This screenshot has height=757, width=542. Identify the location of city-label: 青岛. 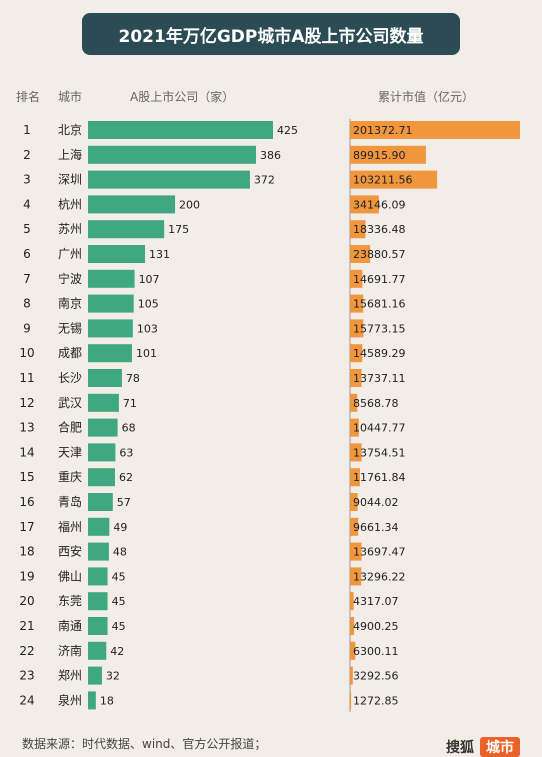
(70, 501).